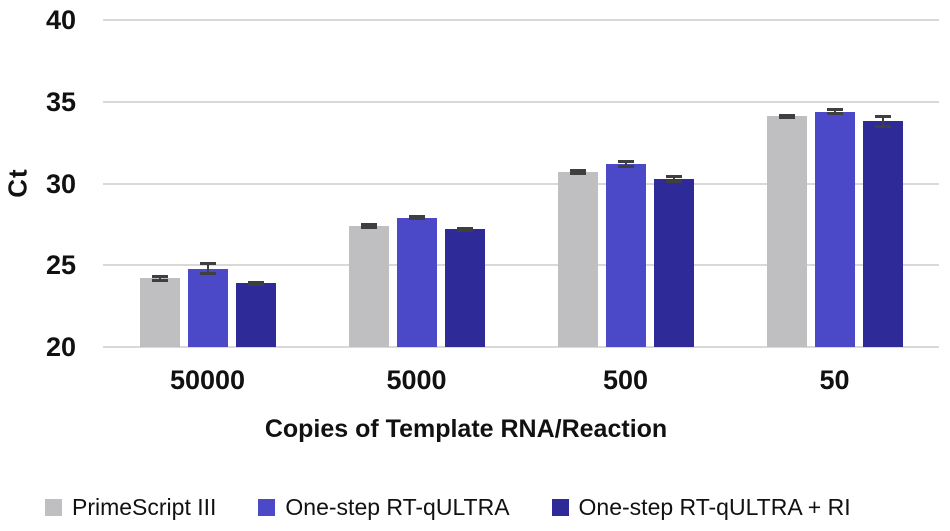 The image size is (950, 531). What do you see at coordinates (60, 265) in the screenshot?
I see `y-tick-label: 25` at bounding box center [60, 265].